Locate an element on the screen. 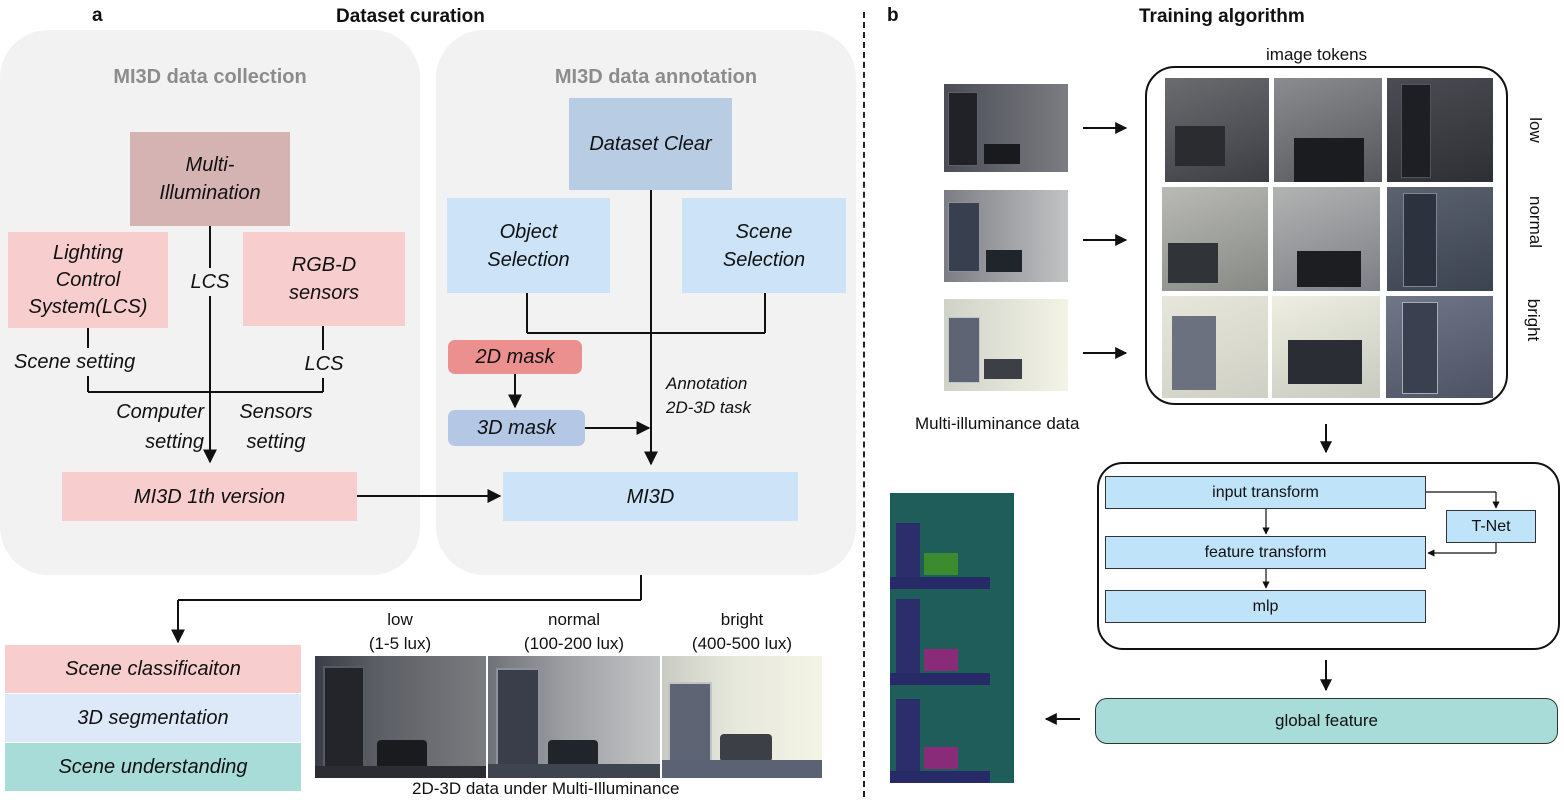 The height and width of the screenshot is (802, 1564). annotation-panel-title: MI3D data annotation is located at coordinates (656, 77).